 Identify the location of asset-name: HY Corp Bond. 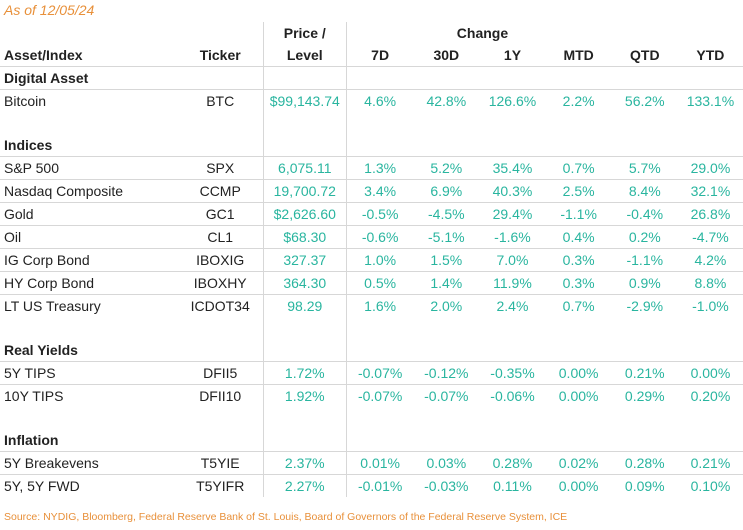
(89, 283).